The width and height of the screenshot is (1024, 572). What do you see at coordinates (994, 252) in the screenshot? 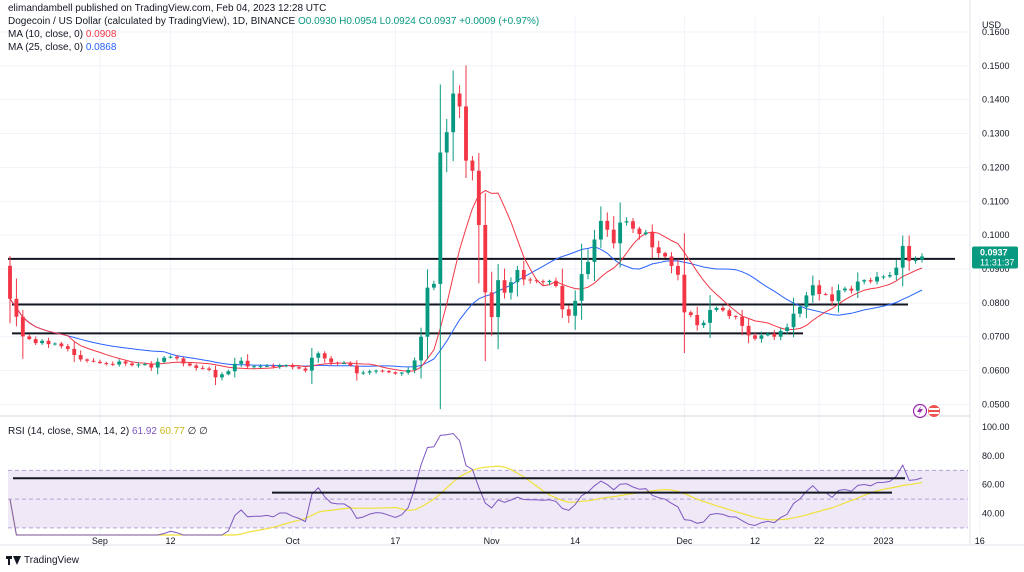
I see `last-price-value: 0.0937` at bounding box center [994, 252].